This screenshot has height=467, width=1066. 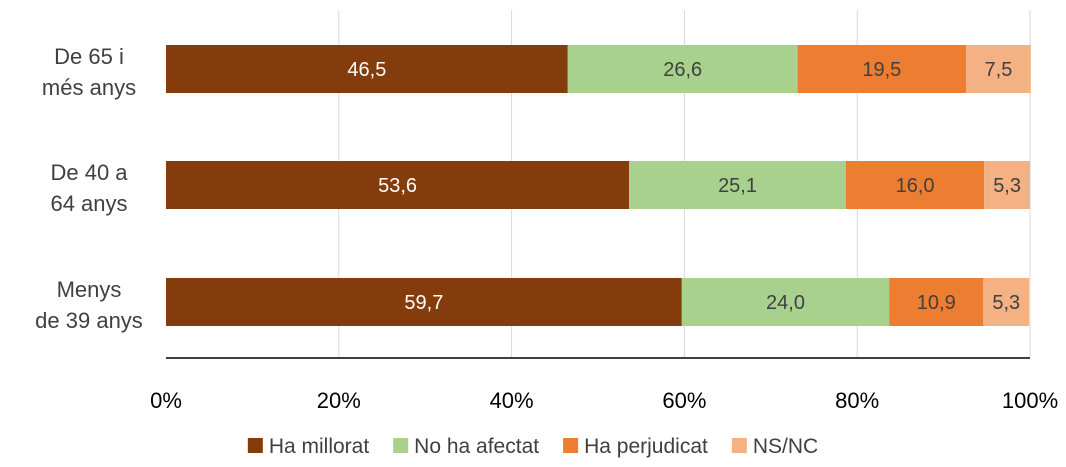 I want to click on x-tick-label: 60%, so click(x=684, y=400).